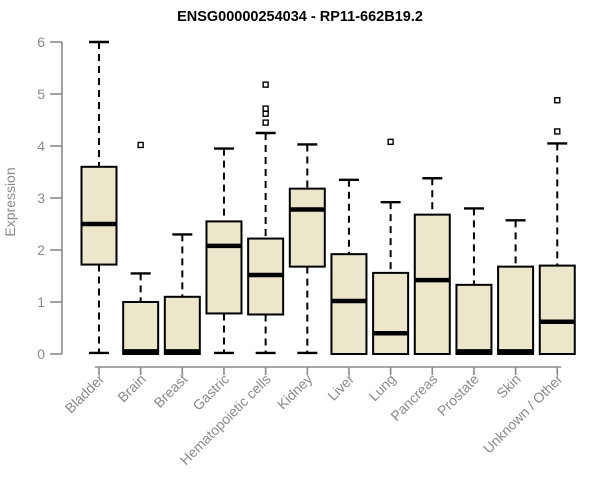  I want to click on x-tick-label: Kidney, so click(295, 392).